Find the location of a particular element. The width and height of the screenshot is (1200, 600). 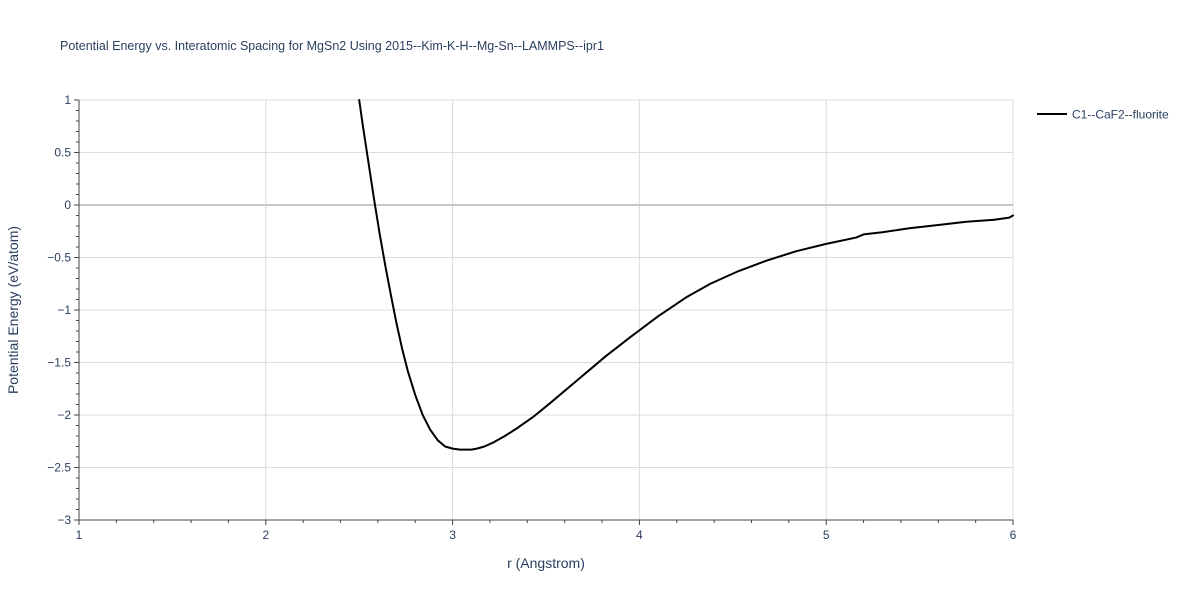

y-tick-label: 0.5 is located at coordinates (62, 153).